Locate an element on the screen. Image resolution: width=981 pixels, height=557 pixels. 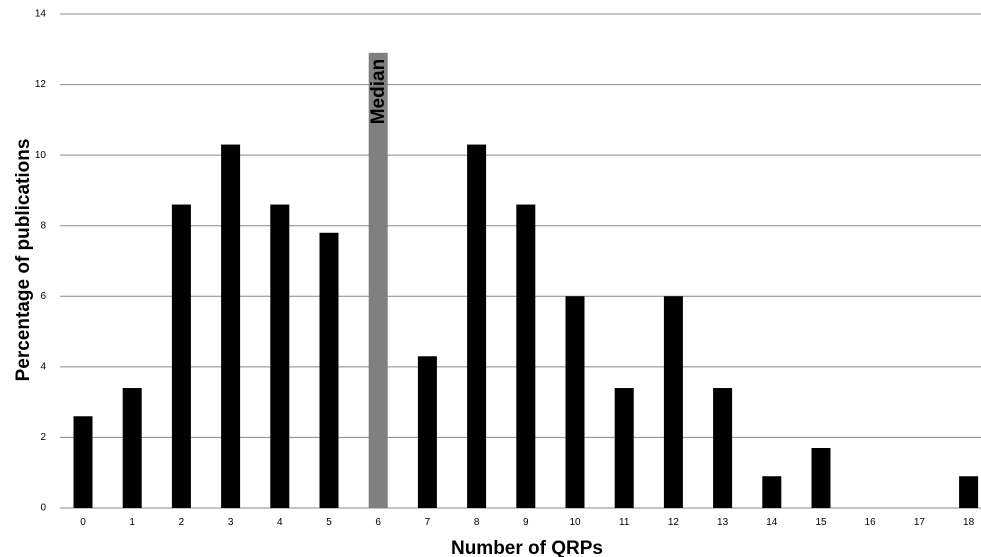
x-tick-label: 5 is located at coordinates (329, 522).